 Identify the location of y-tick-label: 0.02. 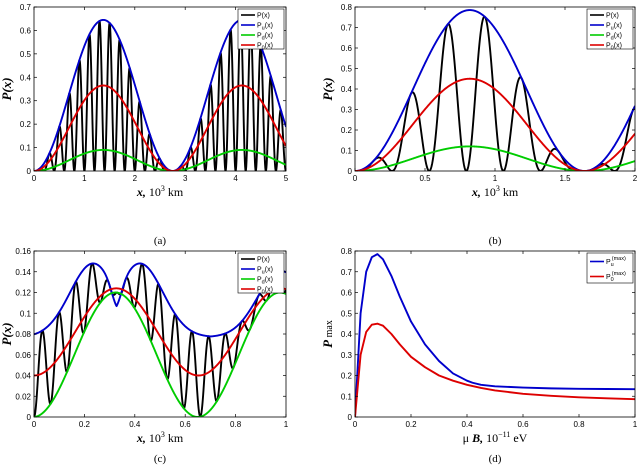
(23, 396).